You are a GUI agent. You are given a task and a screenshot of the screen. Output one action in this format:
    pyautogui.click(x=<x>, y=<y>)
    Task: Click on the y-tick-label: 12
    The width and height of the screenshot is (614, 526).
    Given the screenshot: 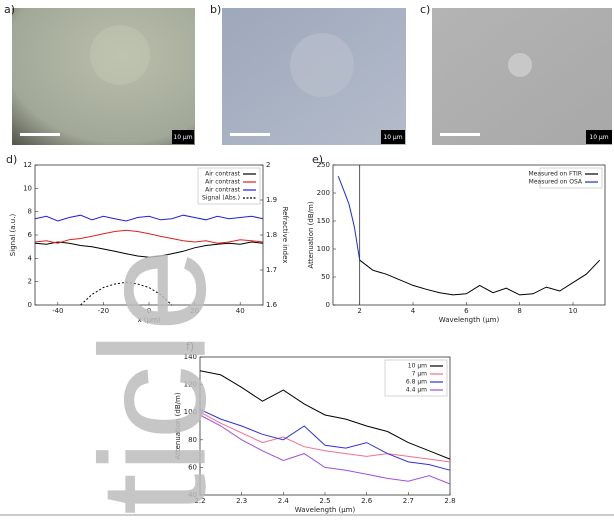 What is the action you would take?
    pyautogui.click(x=27, y=165)
    